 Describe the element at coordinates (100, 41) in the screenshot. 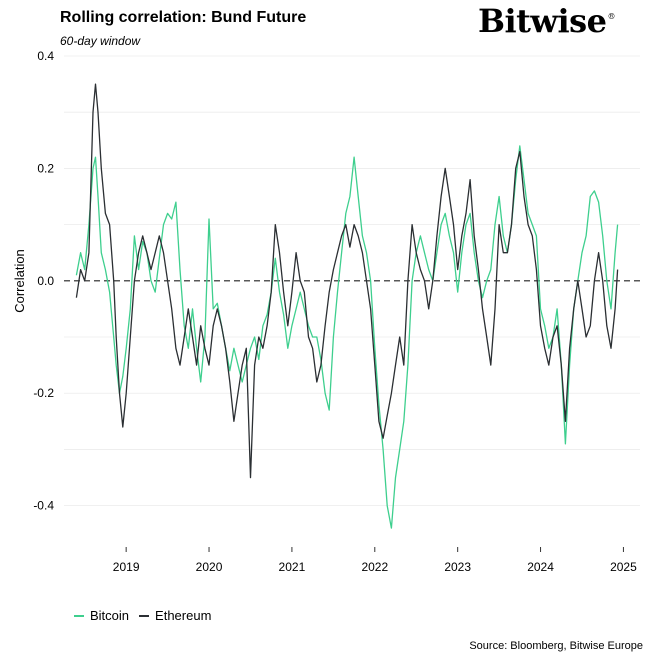

I see `chart-subtitle: 60-day window` at that location.